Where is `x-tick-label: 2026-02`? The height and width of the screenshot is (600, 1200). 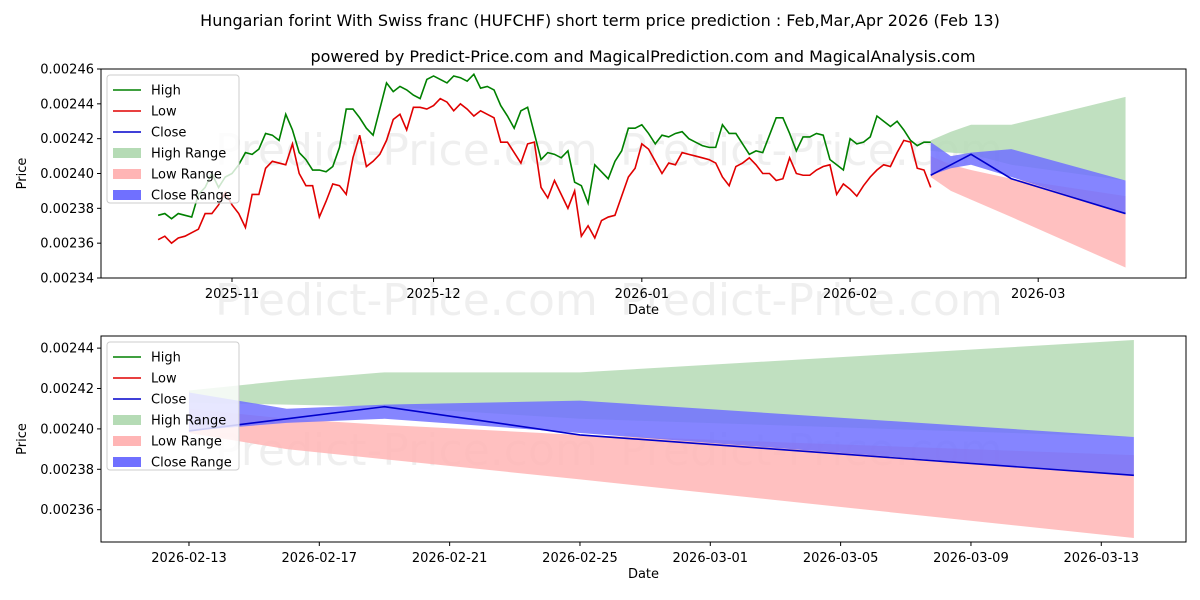 x-tick-label: 2026-02 is located at coordinates (850, 294).